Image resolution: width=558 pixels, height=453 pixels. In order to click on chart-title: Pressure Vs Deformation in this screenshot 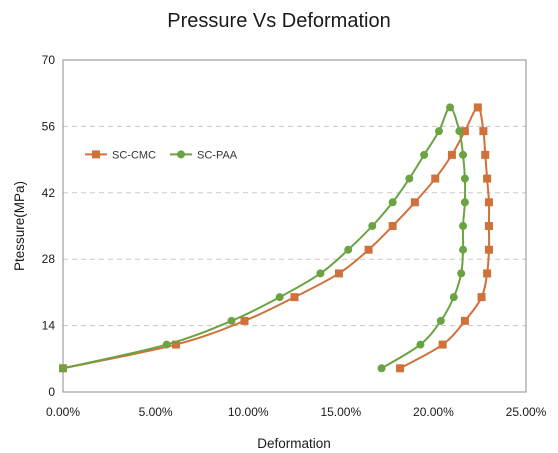, I will do `click(278, 21)`.